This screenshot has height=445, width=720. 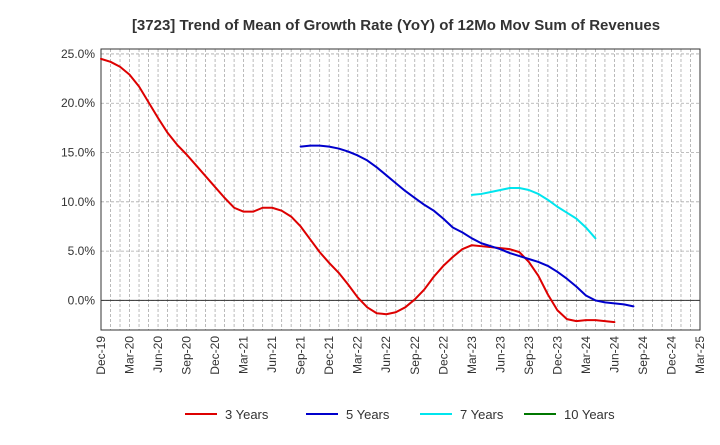 What do you see at coordinates (158, 354) in the screenshot?
I see `x-tick-label: Jun-20` at bounding box center [158, 354].